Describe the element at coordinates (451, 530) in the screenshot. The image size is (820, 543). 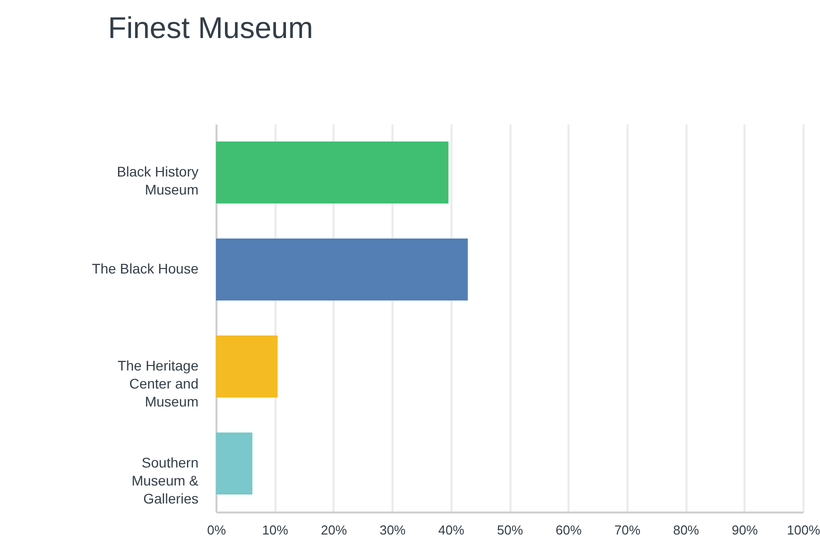
I see `x-tick-label: 40%` at that location.